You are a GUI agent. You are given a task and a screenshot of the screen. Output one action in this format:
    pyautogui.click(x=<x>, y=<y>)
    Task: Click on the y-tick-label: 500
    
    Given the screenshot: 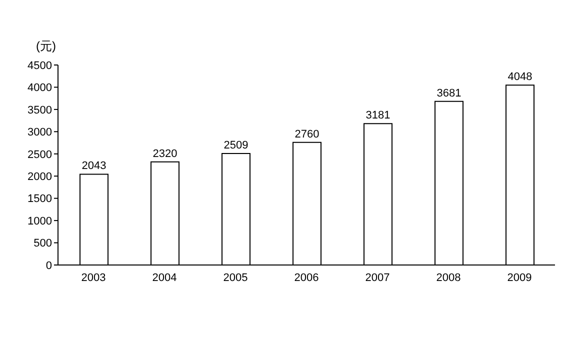 What is the action you would take?
    pyautogui.click(x=43, y=244)
    